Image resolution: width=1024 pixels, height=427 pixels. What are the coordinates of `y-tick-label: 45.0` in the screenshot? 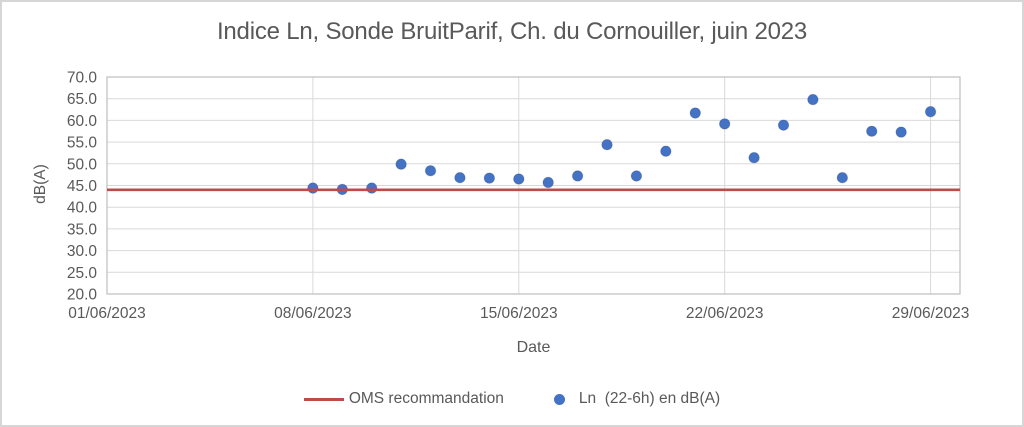 It's located at (82, 186).